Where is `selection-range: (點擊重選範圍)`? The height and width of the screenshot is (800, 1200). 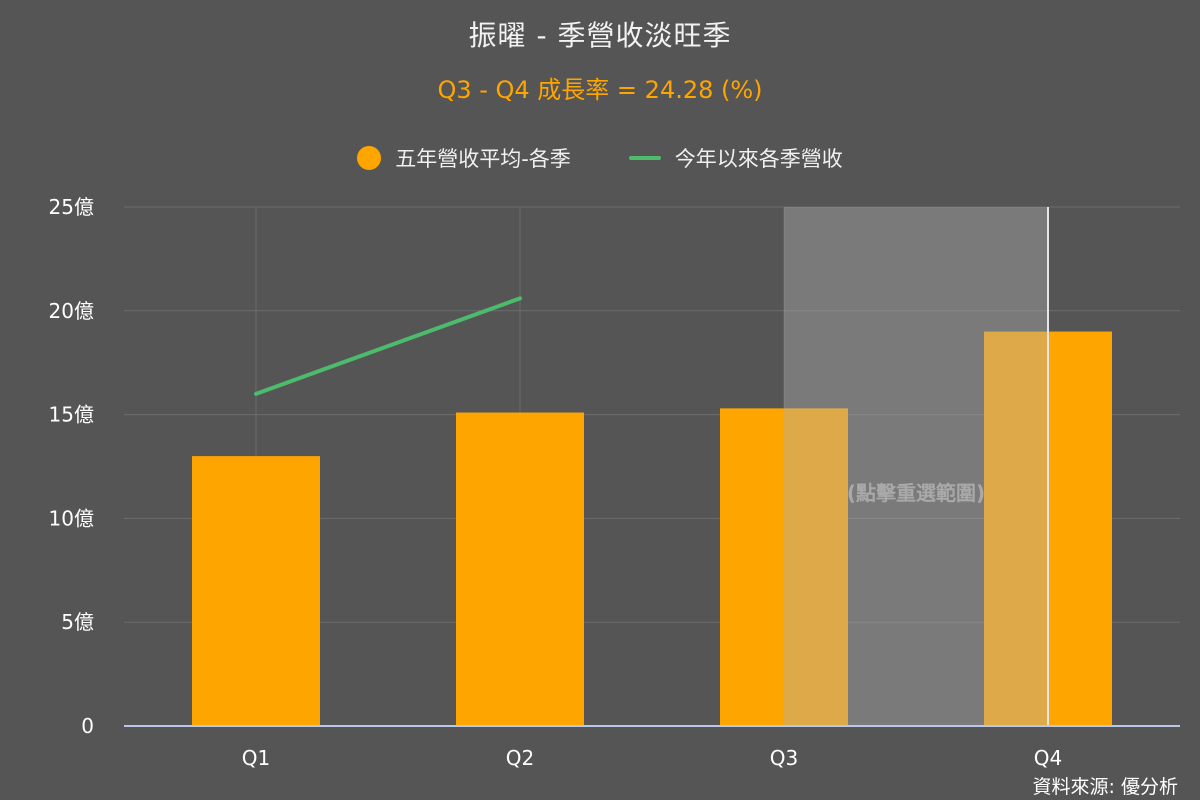
selection-range: (點擊重選範圍) is located at coordinates (916, 466).